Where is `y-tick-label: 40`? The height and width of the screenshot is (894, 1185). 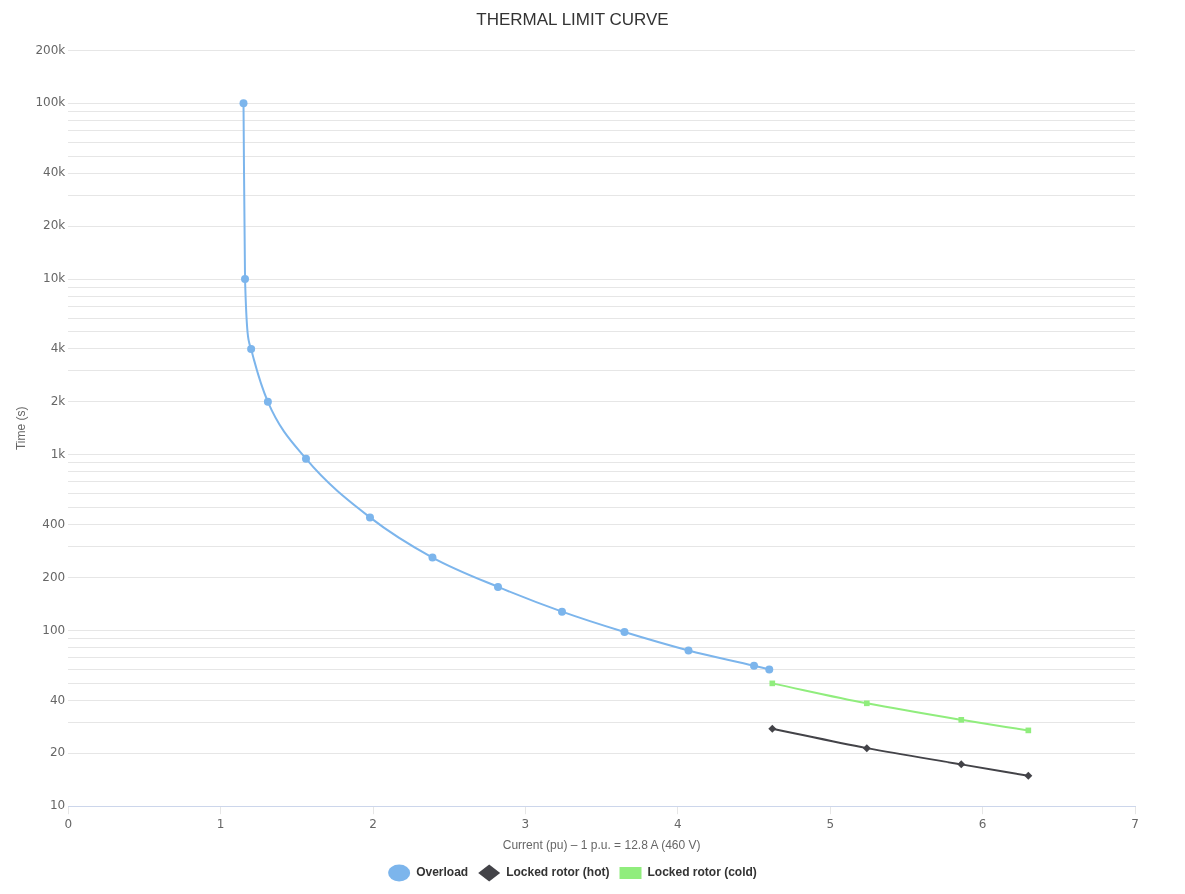
y-tick-label: 40 is located at coordinates (57, 699).